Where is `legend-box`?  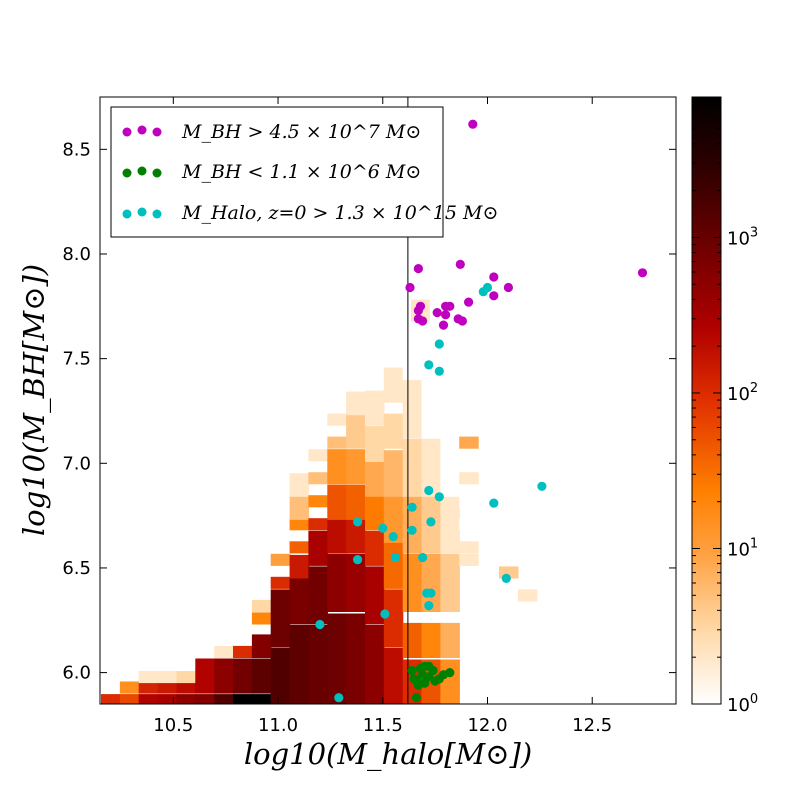
legend-box is located at coordinates (277, 172).